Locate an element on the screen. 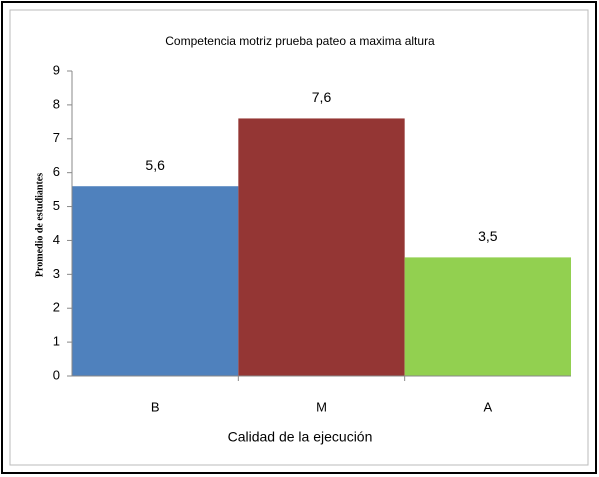 This screenshot has height=477, width=599. y-tick-label: 2 is located at coordinates (56, 307).